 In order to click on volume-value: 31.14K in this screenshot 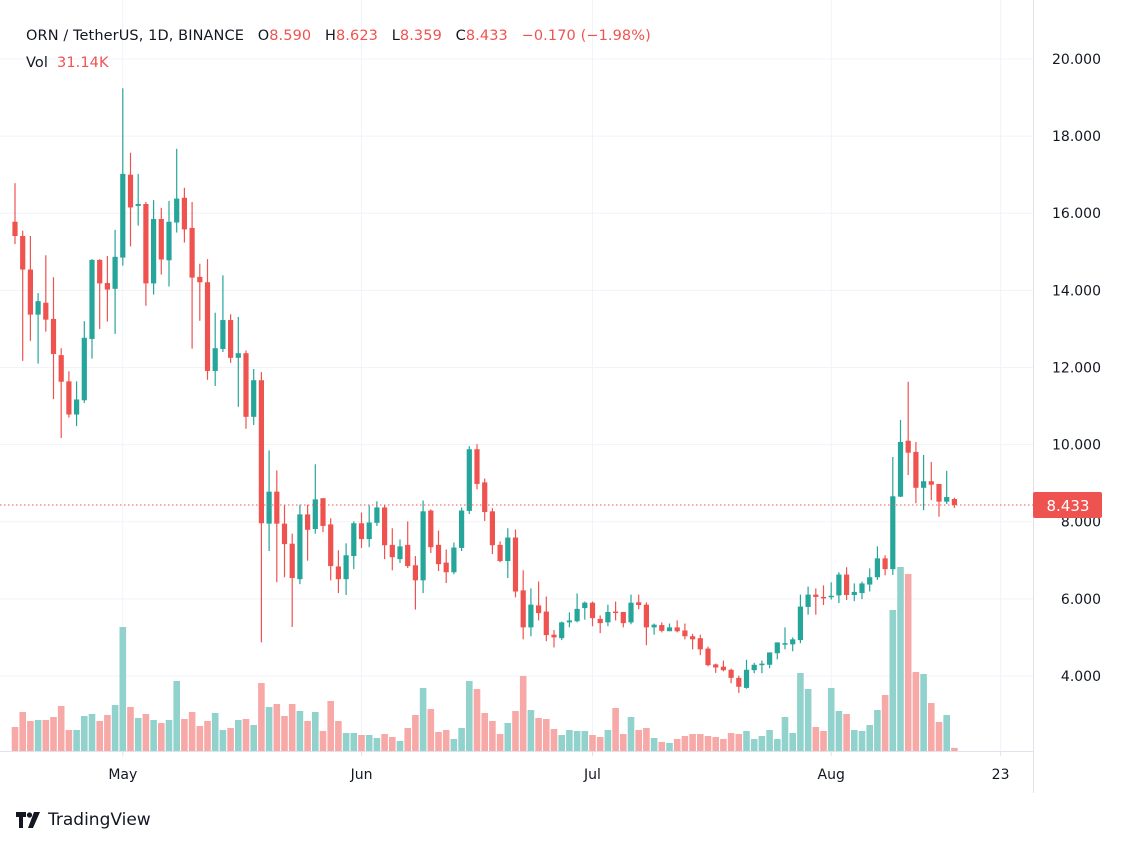, I will do `click(83, 63)`.